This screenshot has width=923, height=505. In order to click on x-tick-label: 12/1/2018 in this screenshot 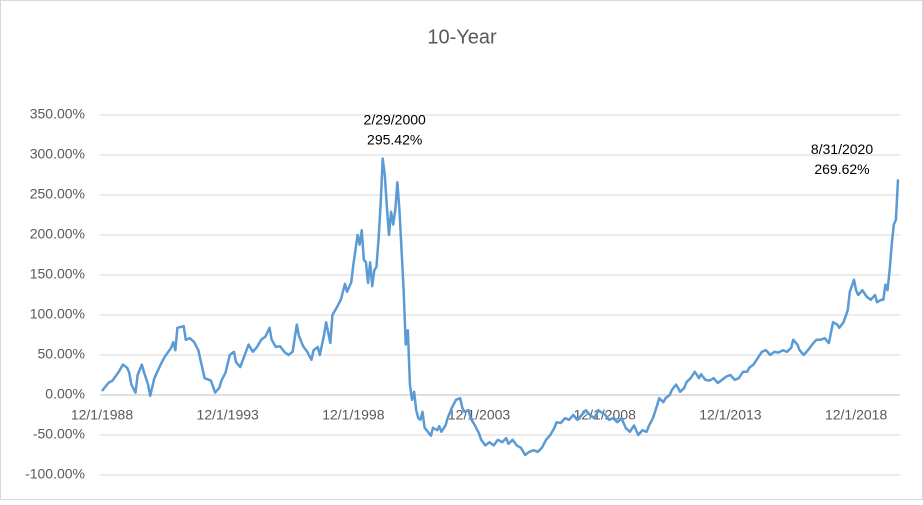, I will do `click(856, 415)`.